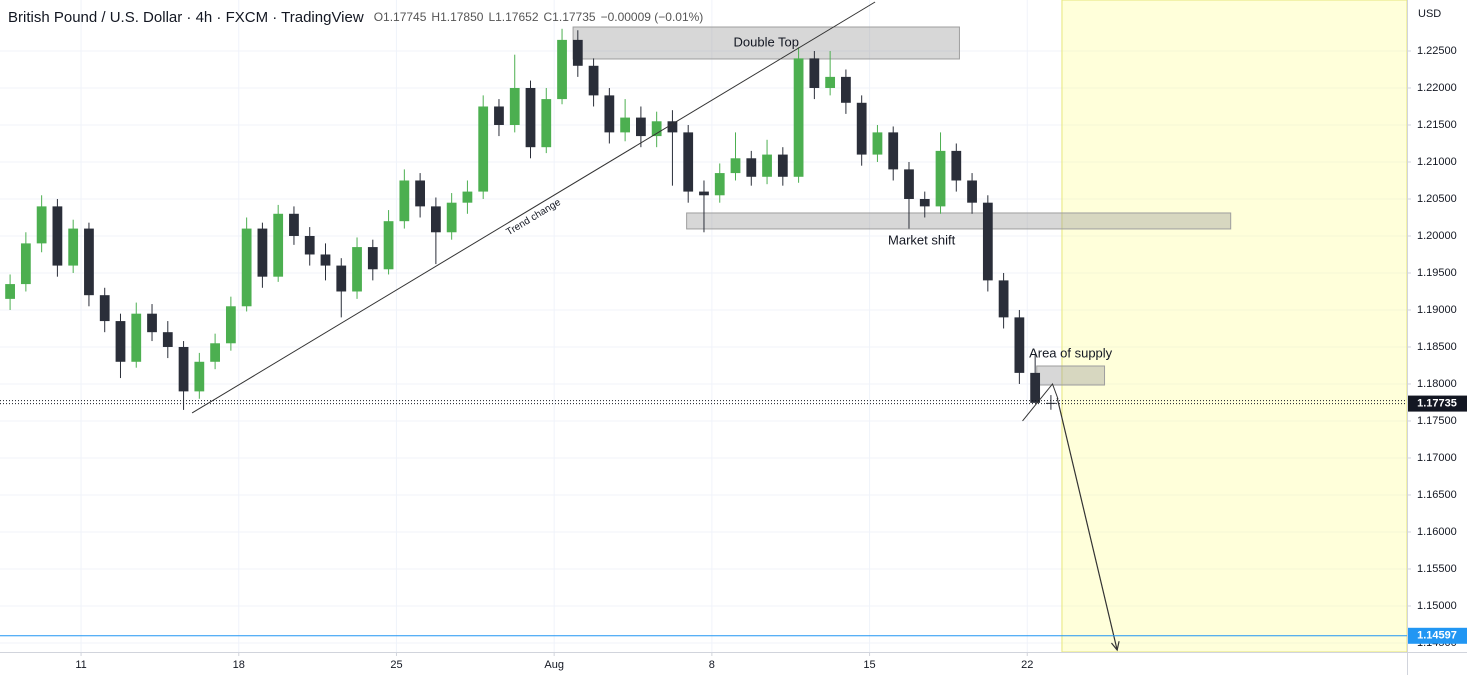 The width and height of the screenshot is (1467, 675). Describe the element at coordinates (1071, 352) in the screenshot. I see `zone-label: Area of supply` at that location.